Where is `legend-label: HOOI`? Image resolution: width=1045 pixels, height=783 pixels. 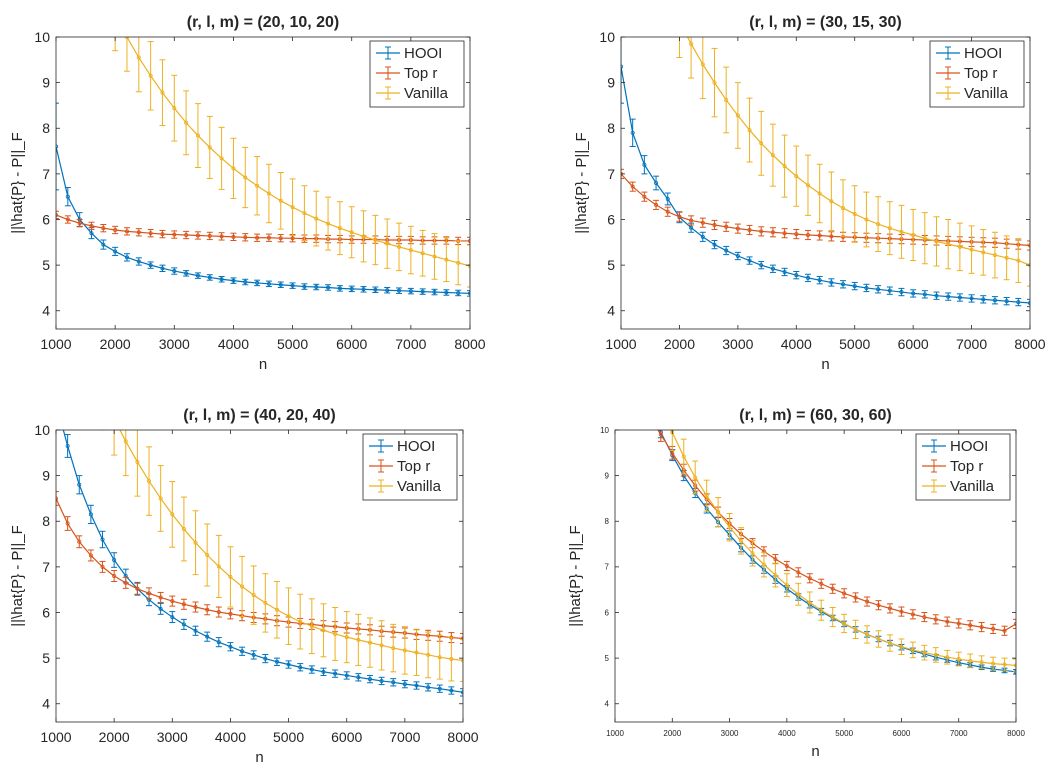 legend-label: HOOI is located at coordinates (969, 446).